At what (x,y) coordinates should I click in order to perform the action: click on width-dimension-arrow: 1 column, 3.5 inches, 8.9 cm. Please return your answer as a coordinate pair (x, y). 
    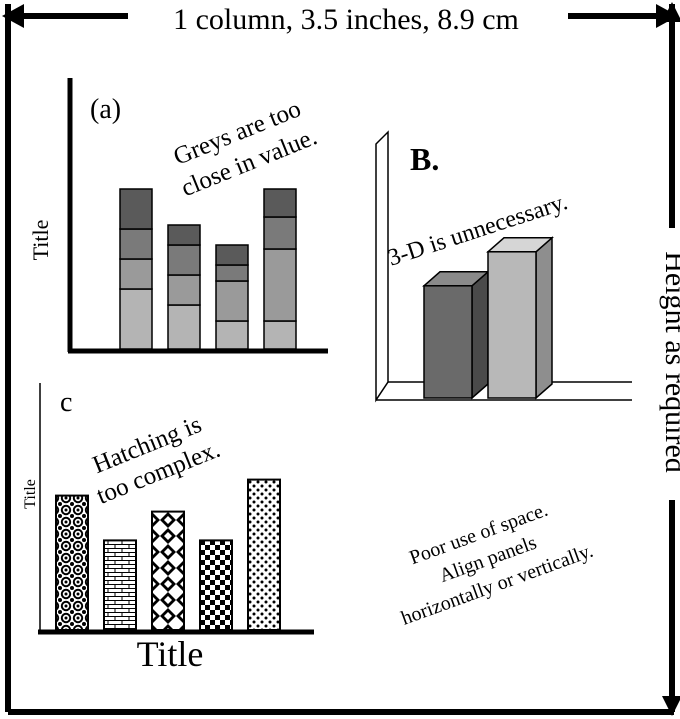
    Looking at the image, I should click on (340, 19).